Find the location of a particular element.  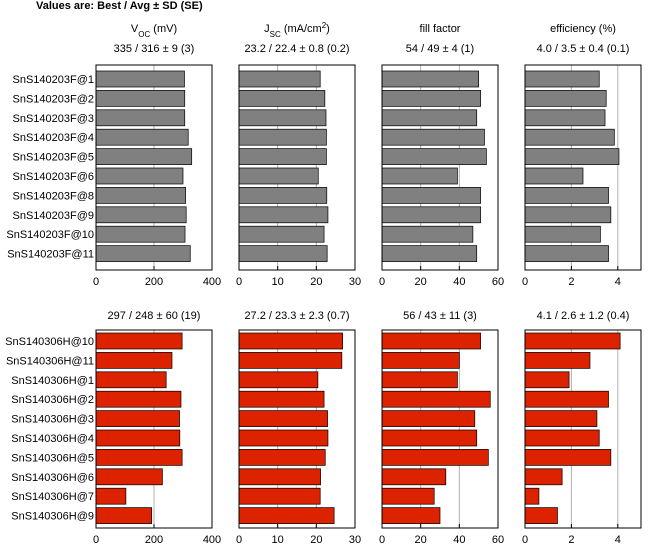

row-label: SnS140306H@7 is located at coordinates (52, 497).